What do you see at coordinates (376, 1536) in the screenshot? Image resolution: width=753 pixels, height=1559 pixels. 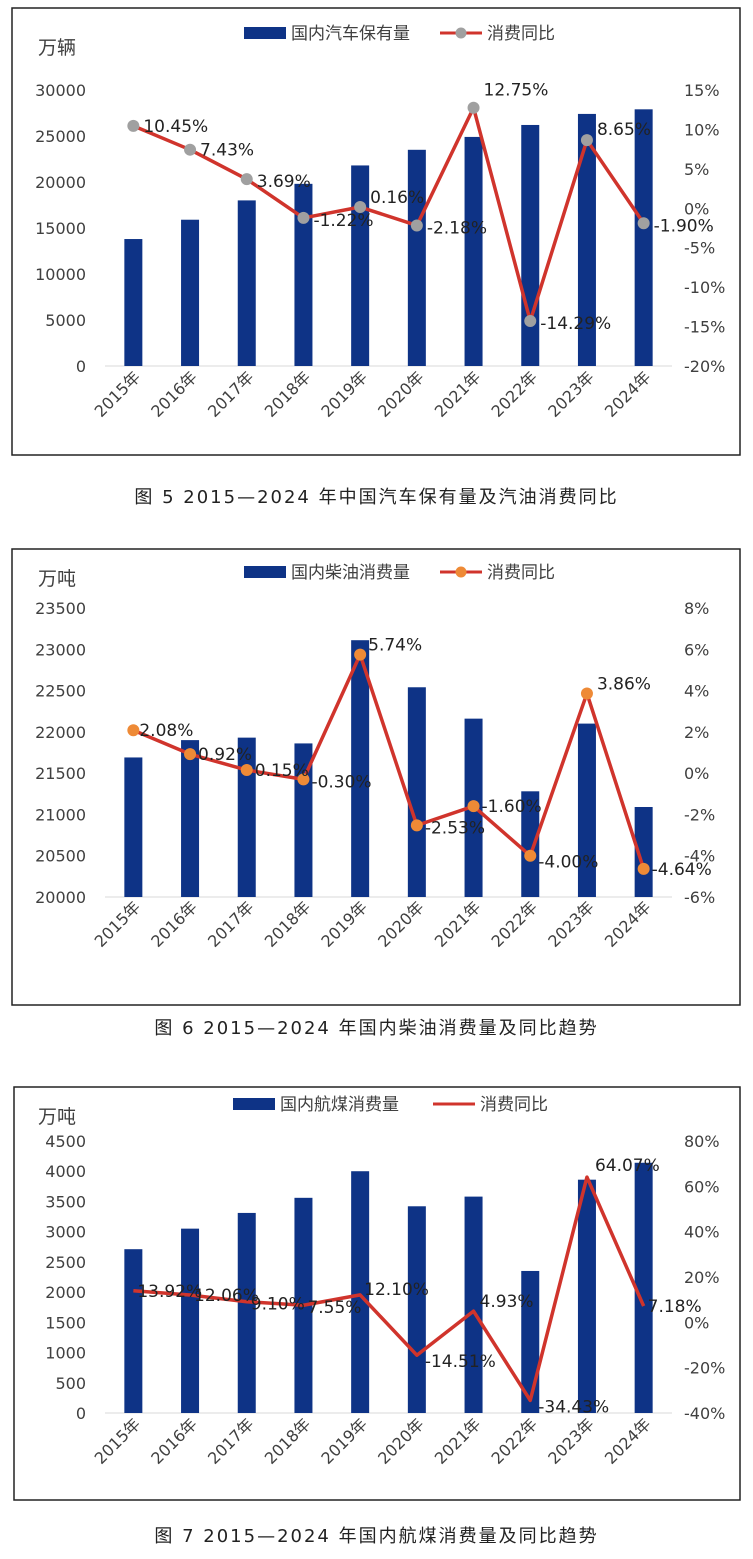 I see `chart-3-caption: 图 7 2015—2024 年国内航煤消费量及同比趋势` at bounding box center [376, 1536].